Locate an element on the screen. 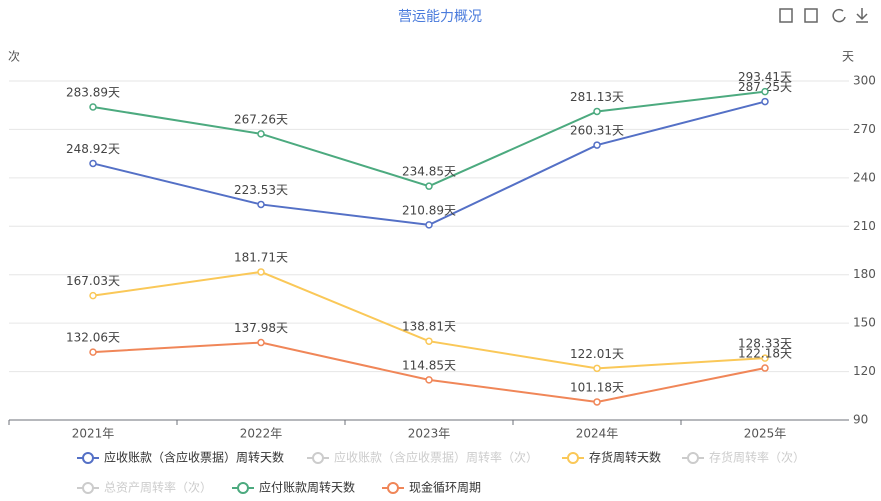 The height and width of the screenshot is (501, 881). y2-tick-label: 120 is located at coordinates (864, 371).